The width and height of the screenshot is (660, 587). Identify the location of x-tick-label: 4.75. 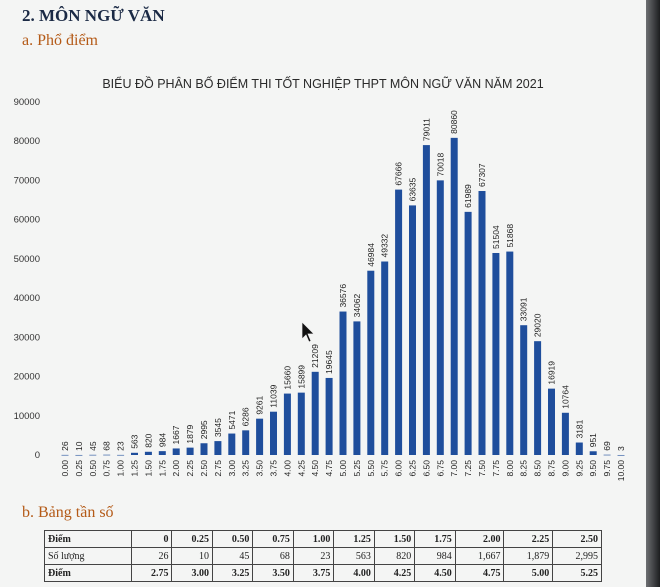
(329, 468).